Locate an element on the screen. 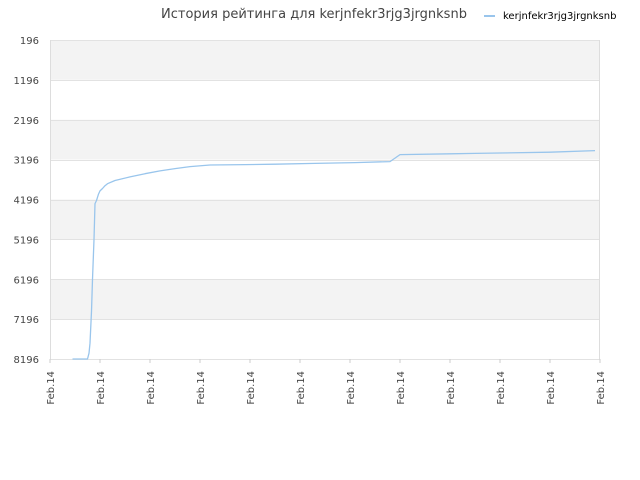 The image size is (640, 480). y-tick-label: 1196 is located at coordinates (26, 81).